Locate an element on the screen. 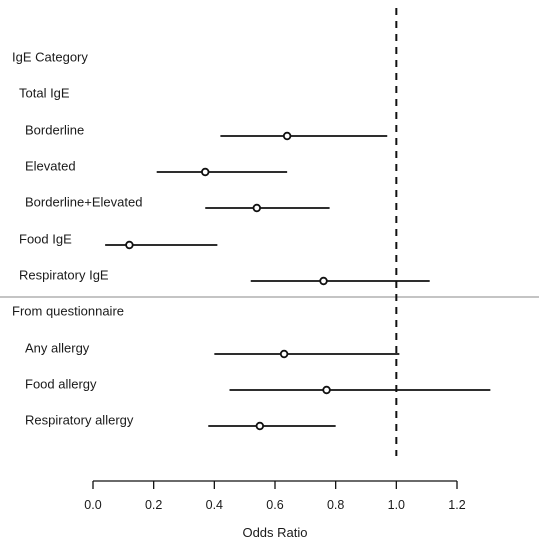  x-tick-label: 1.0 is located at coordinates (396, 505).